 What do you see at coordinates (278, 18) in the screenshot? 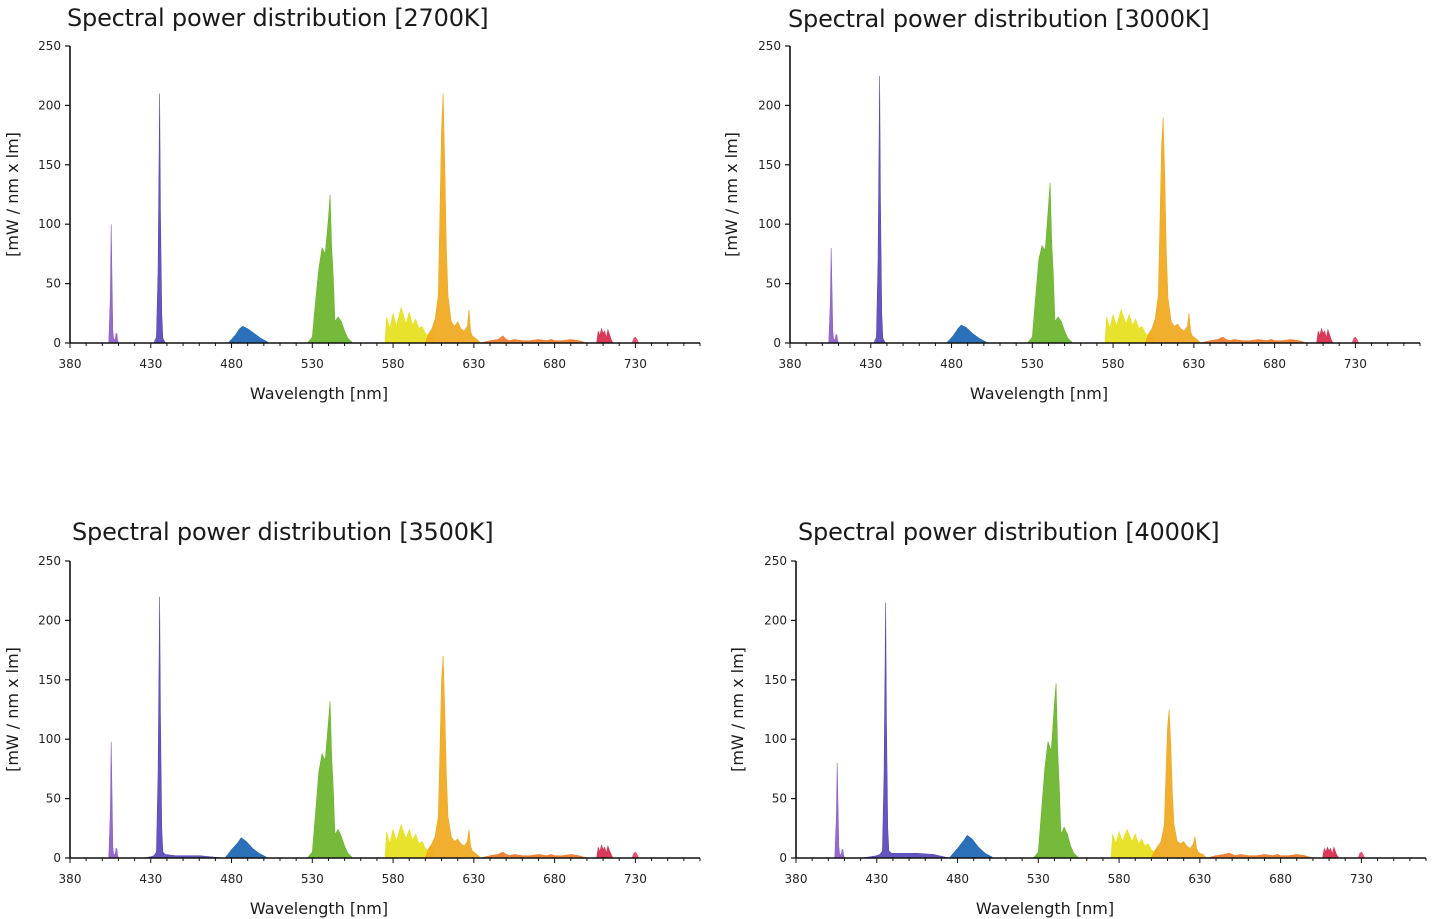
I see `chart-title: Spectral power distribution [2700K]` at bounding box center [278, 18].